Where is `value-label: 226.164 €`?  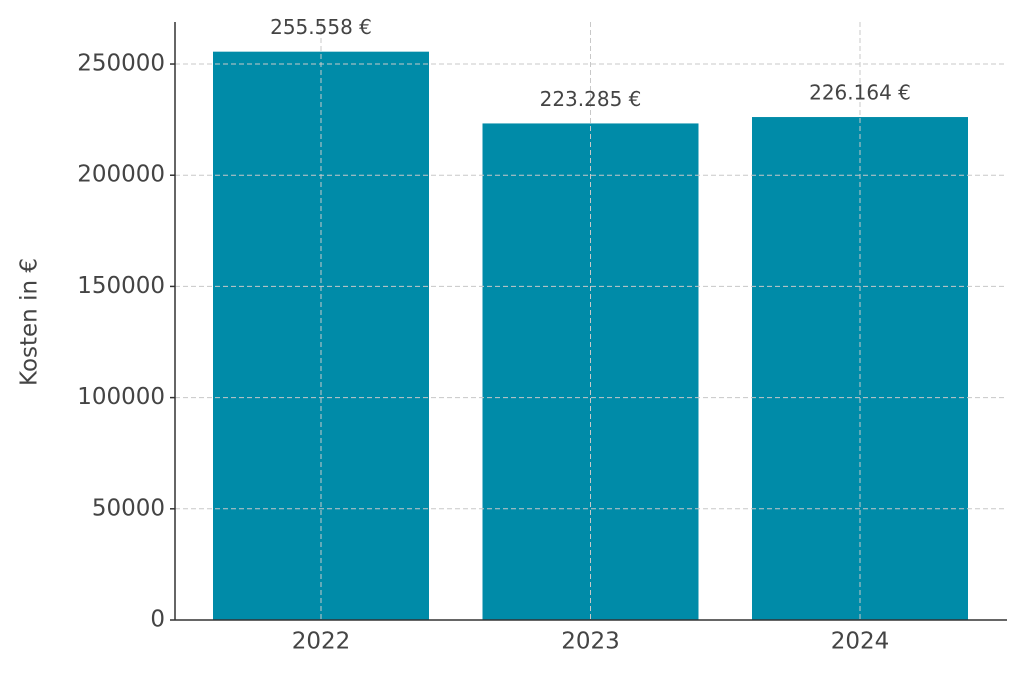
value-label: 226.164 € is located at coordinates (860, 93).